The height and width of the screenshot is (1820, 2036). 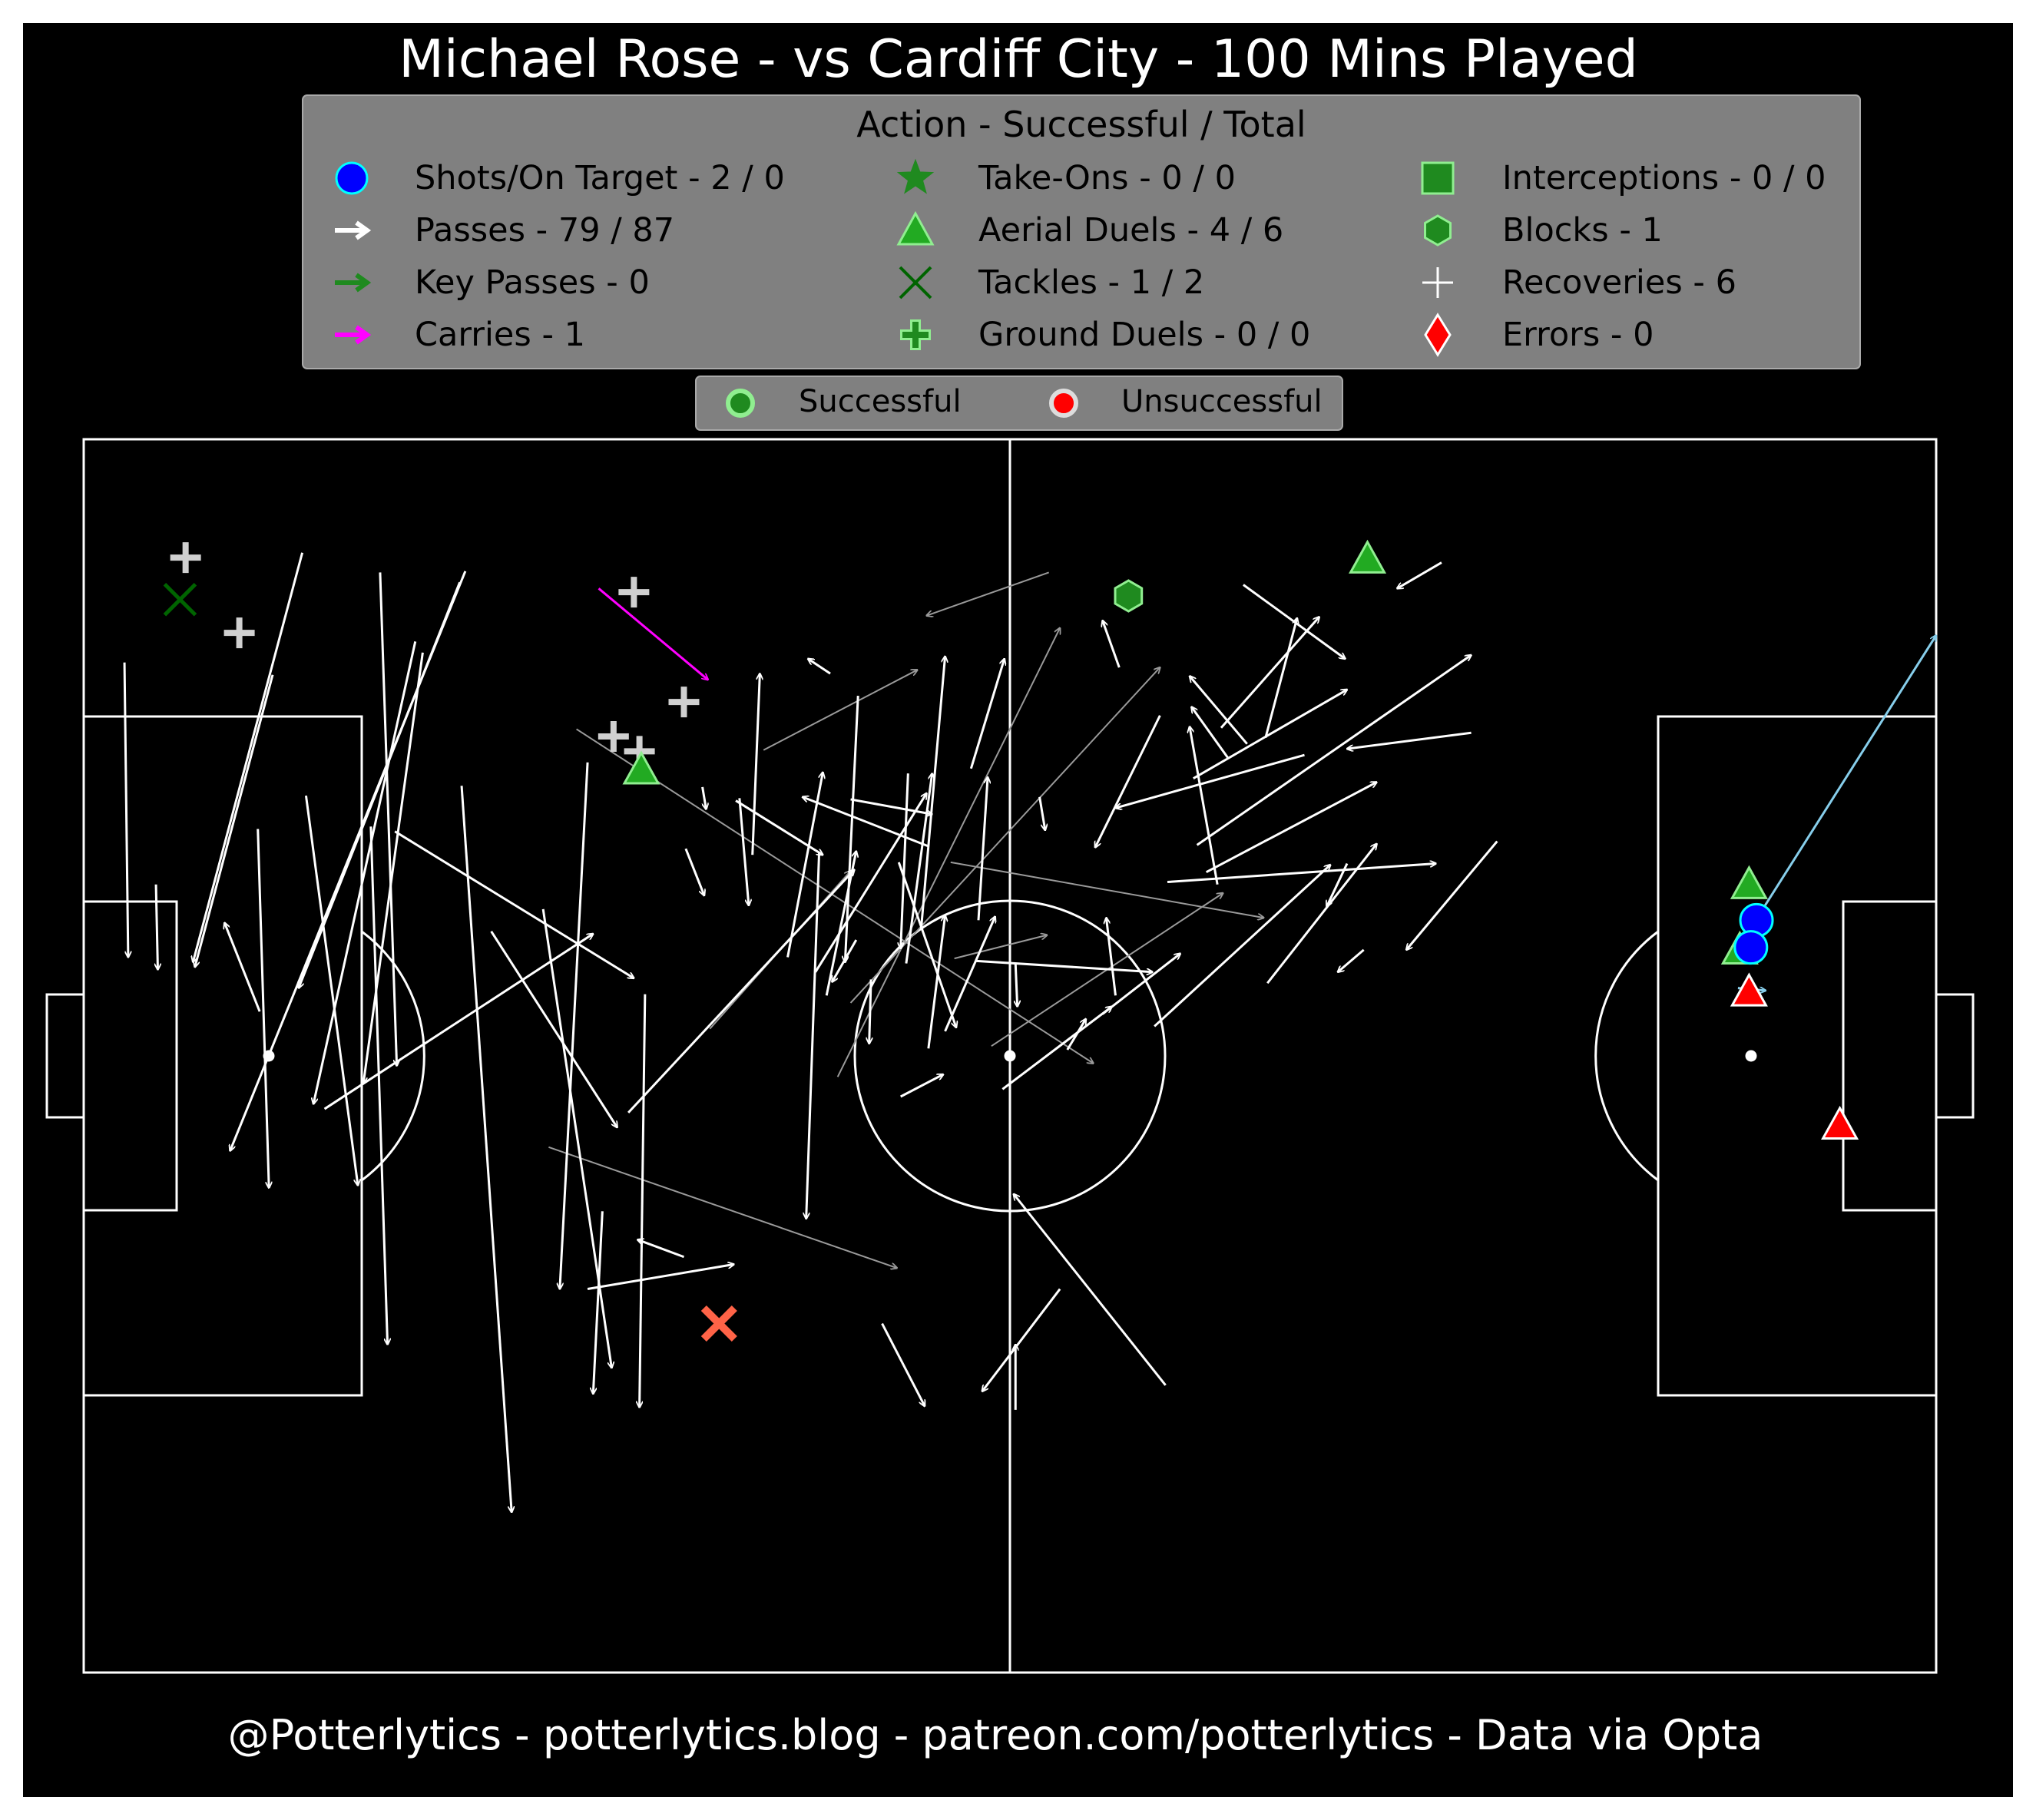 What do you see at coordinates (1130, 230) in the screenshot?
I see `legend-label: Aerial Duels - 4 / 6` at bounding box center [1130, 230].